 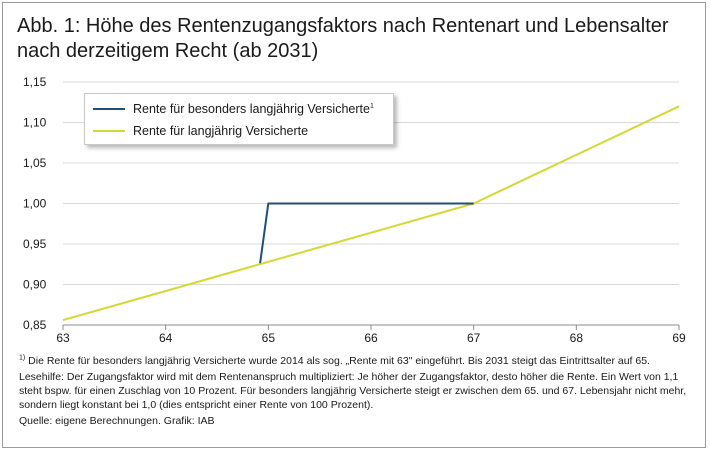 What do you see at coordinates (35, 285) in the screenshot?
I see `y-tick-label: 0,90` at bounding box center [35, 285].